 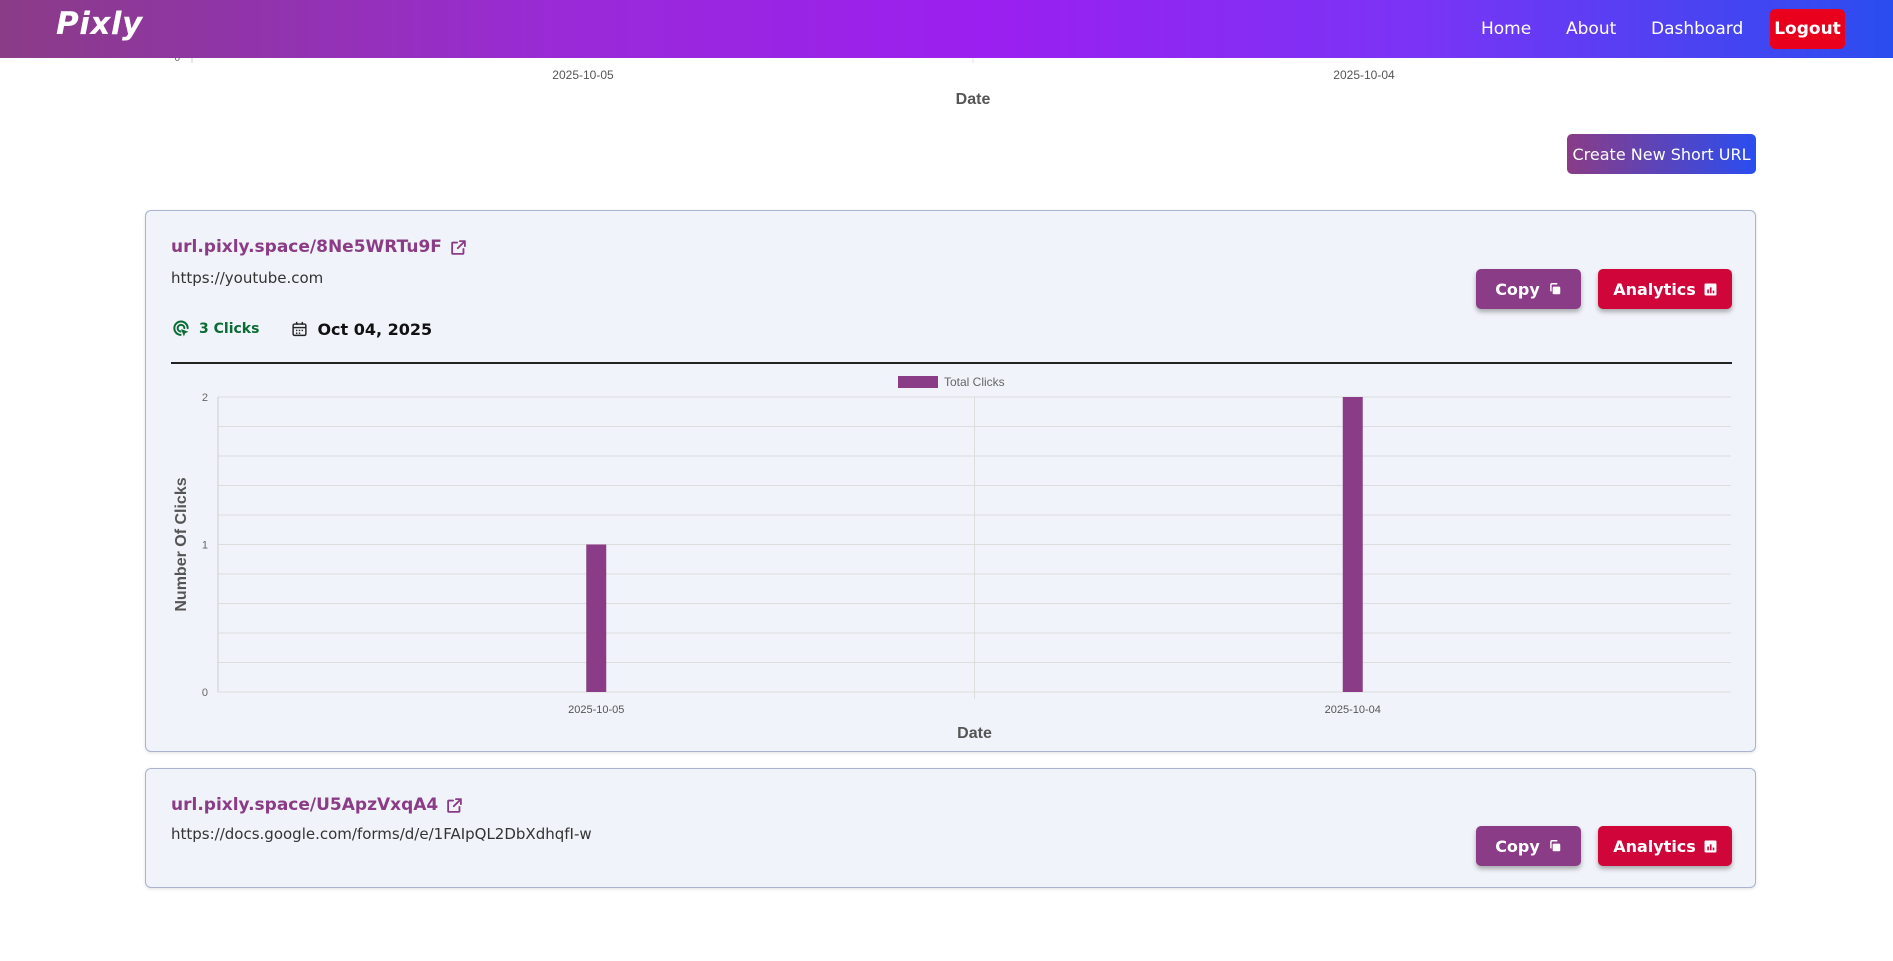 What do you see at coordinates (205, 398) in the screenshot?
I see `y-tick-label: 2` at bounding box center [205, 398].